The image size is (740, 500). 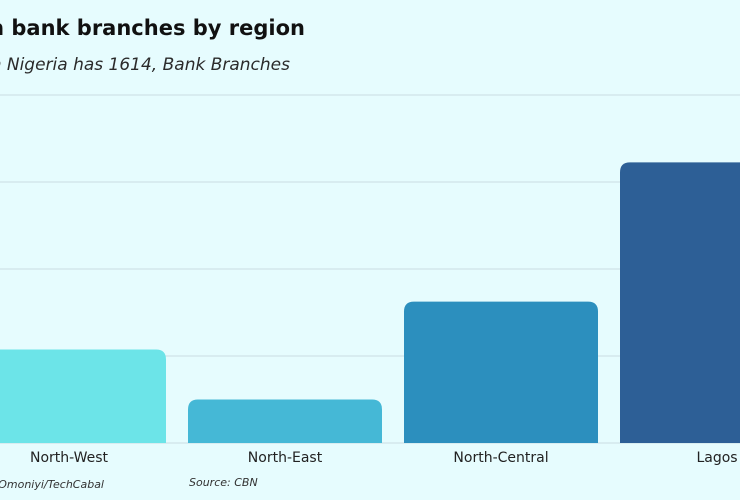 What do you see at coordinates (223, 482) in the screenshot?
I see `source-text: Source: CBN` at bounding box center [223, 482].